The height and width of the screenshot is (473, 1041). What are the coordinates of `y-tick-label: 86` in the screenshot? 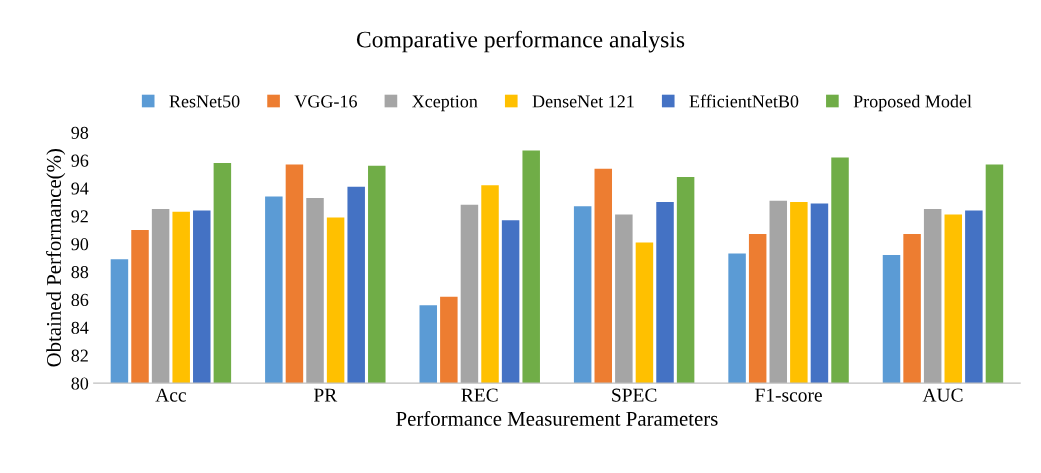 It's located at (80, 300).